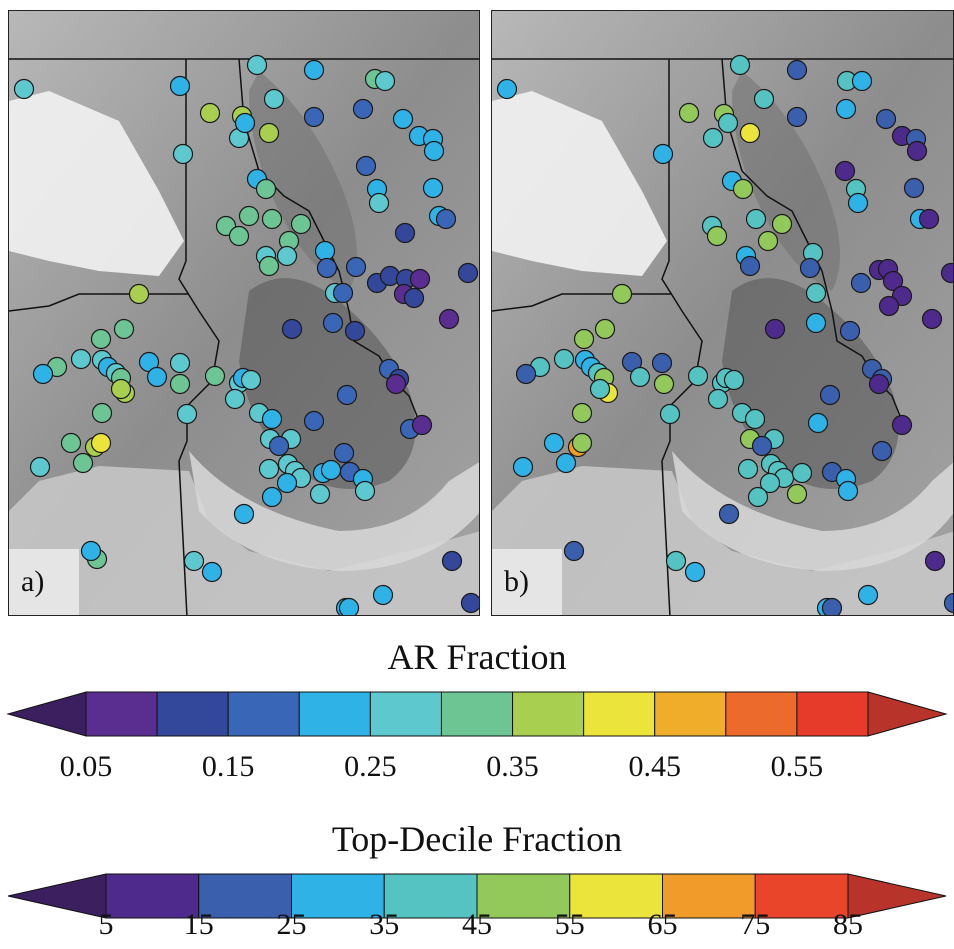 This screenshot has height=949, width=954. I want to click on colorbar-tick-label: 75, so click(755, 924).